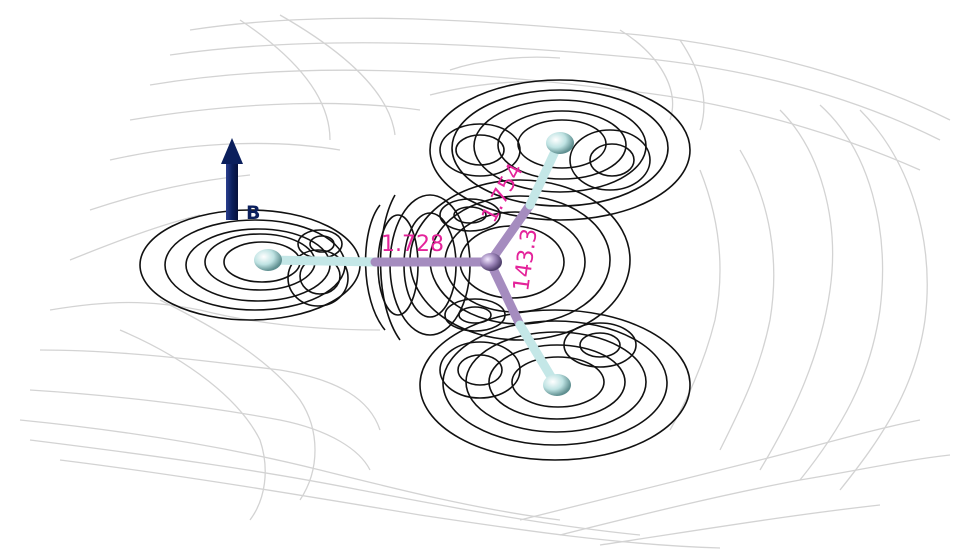 The height and width of the screenshot is (550, 956). Describe the element at coordinates (253, 213) in the screenshot. I see `field-label: B` at that location.